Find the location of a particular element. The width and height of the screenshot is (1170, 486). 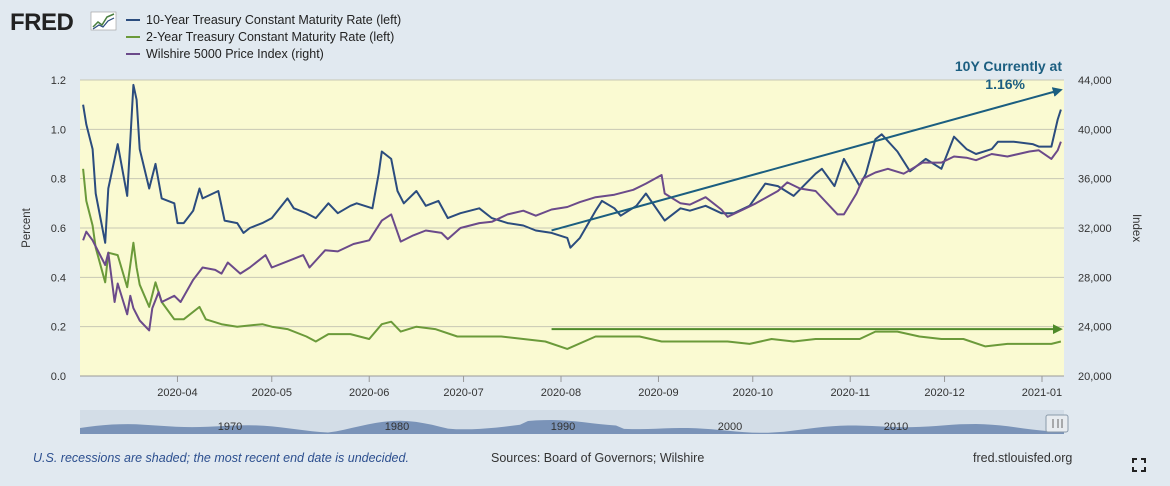

x-tick-label: 2020-12 is located at coordinates (944, 393).